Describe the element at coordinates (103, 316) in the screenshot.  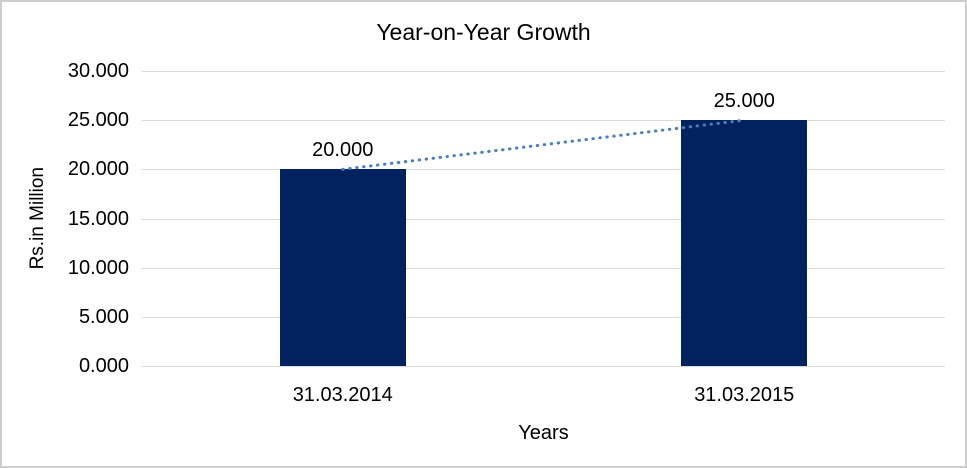
I see `y-tick-label: 5.000` at that location.